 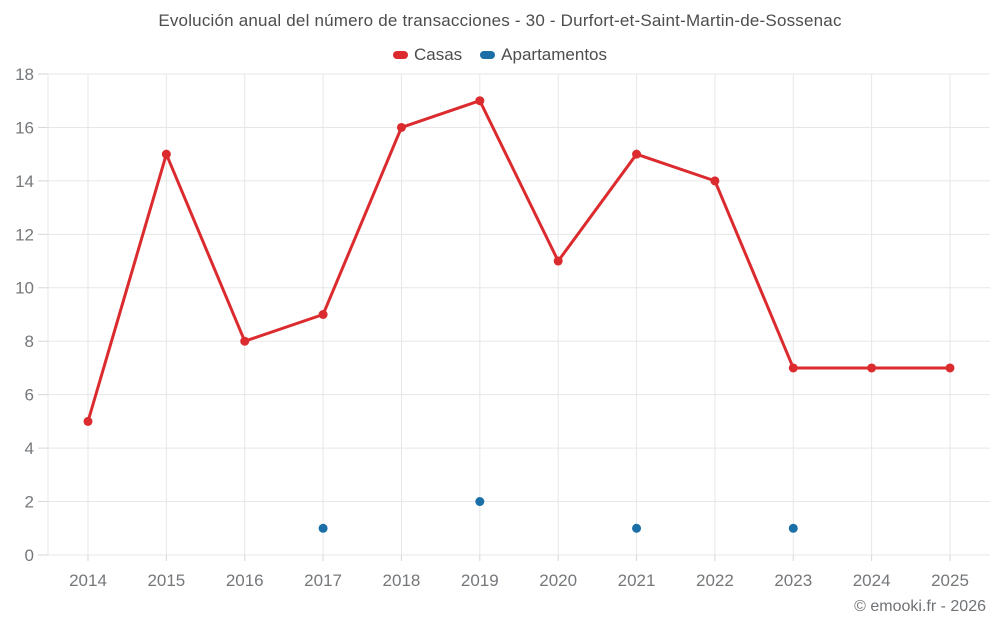 What do you see at coordinates (793, 528) in the screenshot?
I see `apartamentos-point-2023` at bounding box center [793, 528].